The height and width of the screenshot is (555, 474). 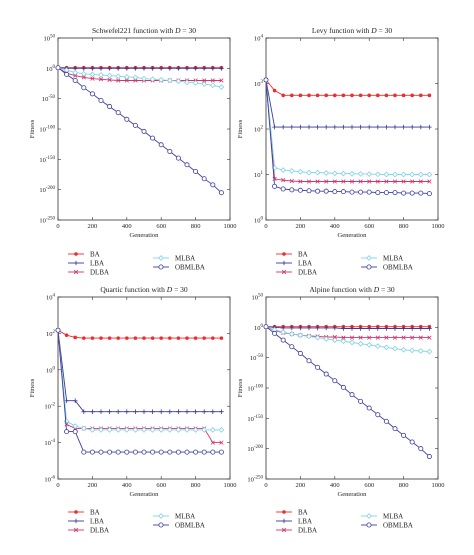 What do you see at coordinates (259, 175) in the screenshot?
I see `y-tick-label: 10¹` at bounding box center [259, 175].